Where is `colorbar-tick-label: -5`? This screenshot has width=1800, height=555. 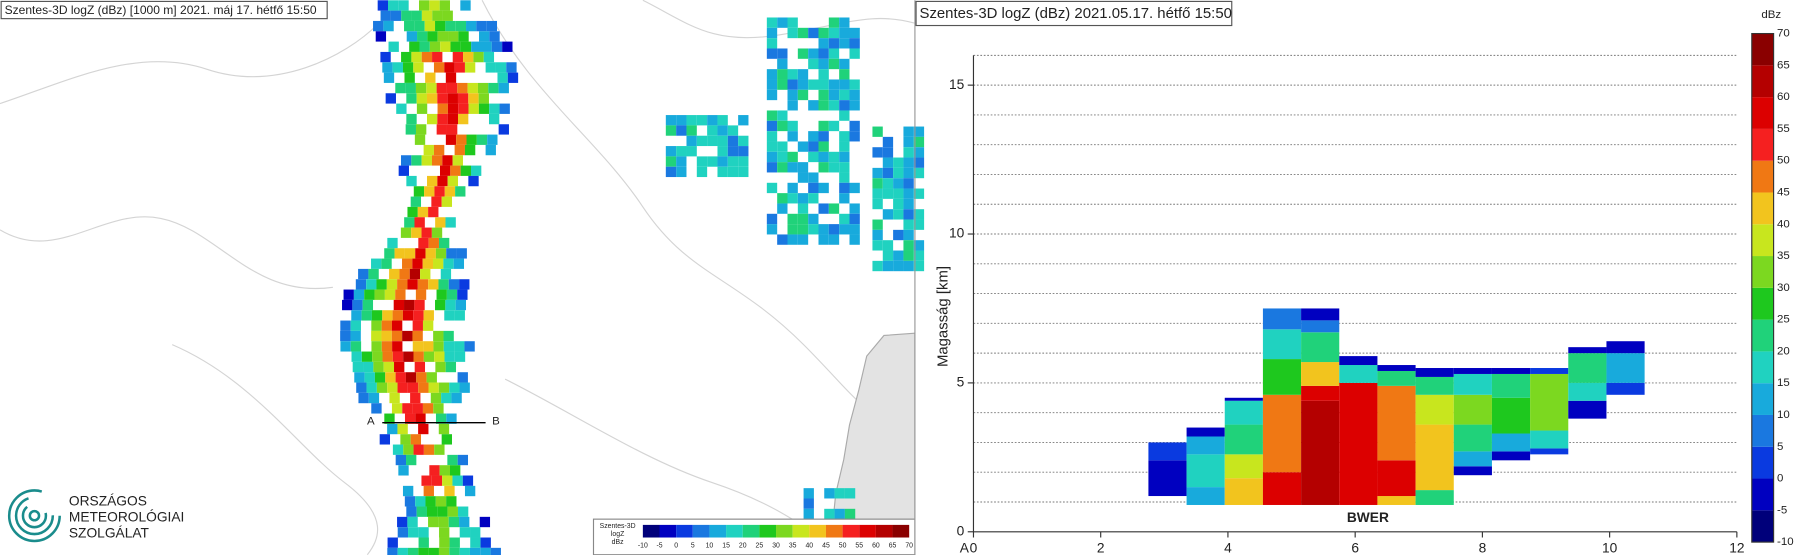
colorbar-tick-label: -5 is located at coordinates (1782, 510).